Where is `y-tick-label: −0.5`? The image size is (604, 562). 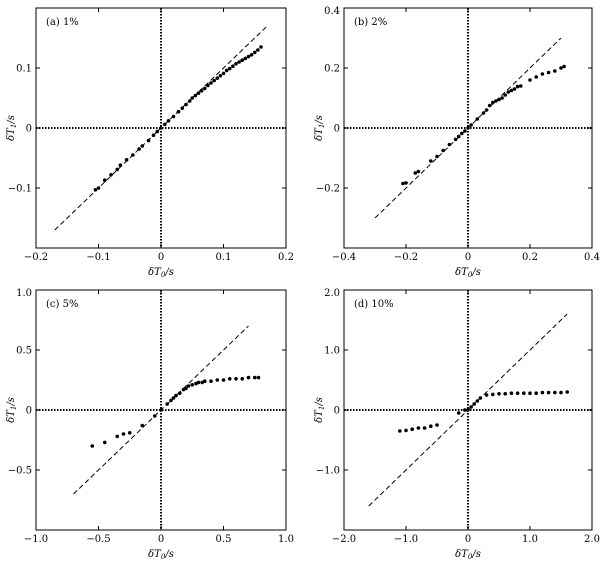 y-tick-label: −0.5 is located at coordinates (20, 471).